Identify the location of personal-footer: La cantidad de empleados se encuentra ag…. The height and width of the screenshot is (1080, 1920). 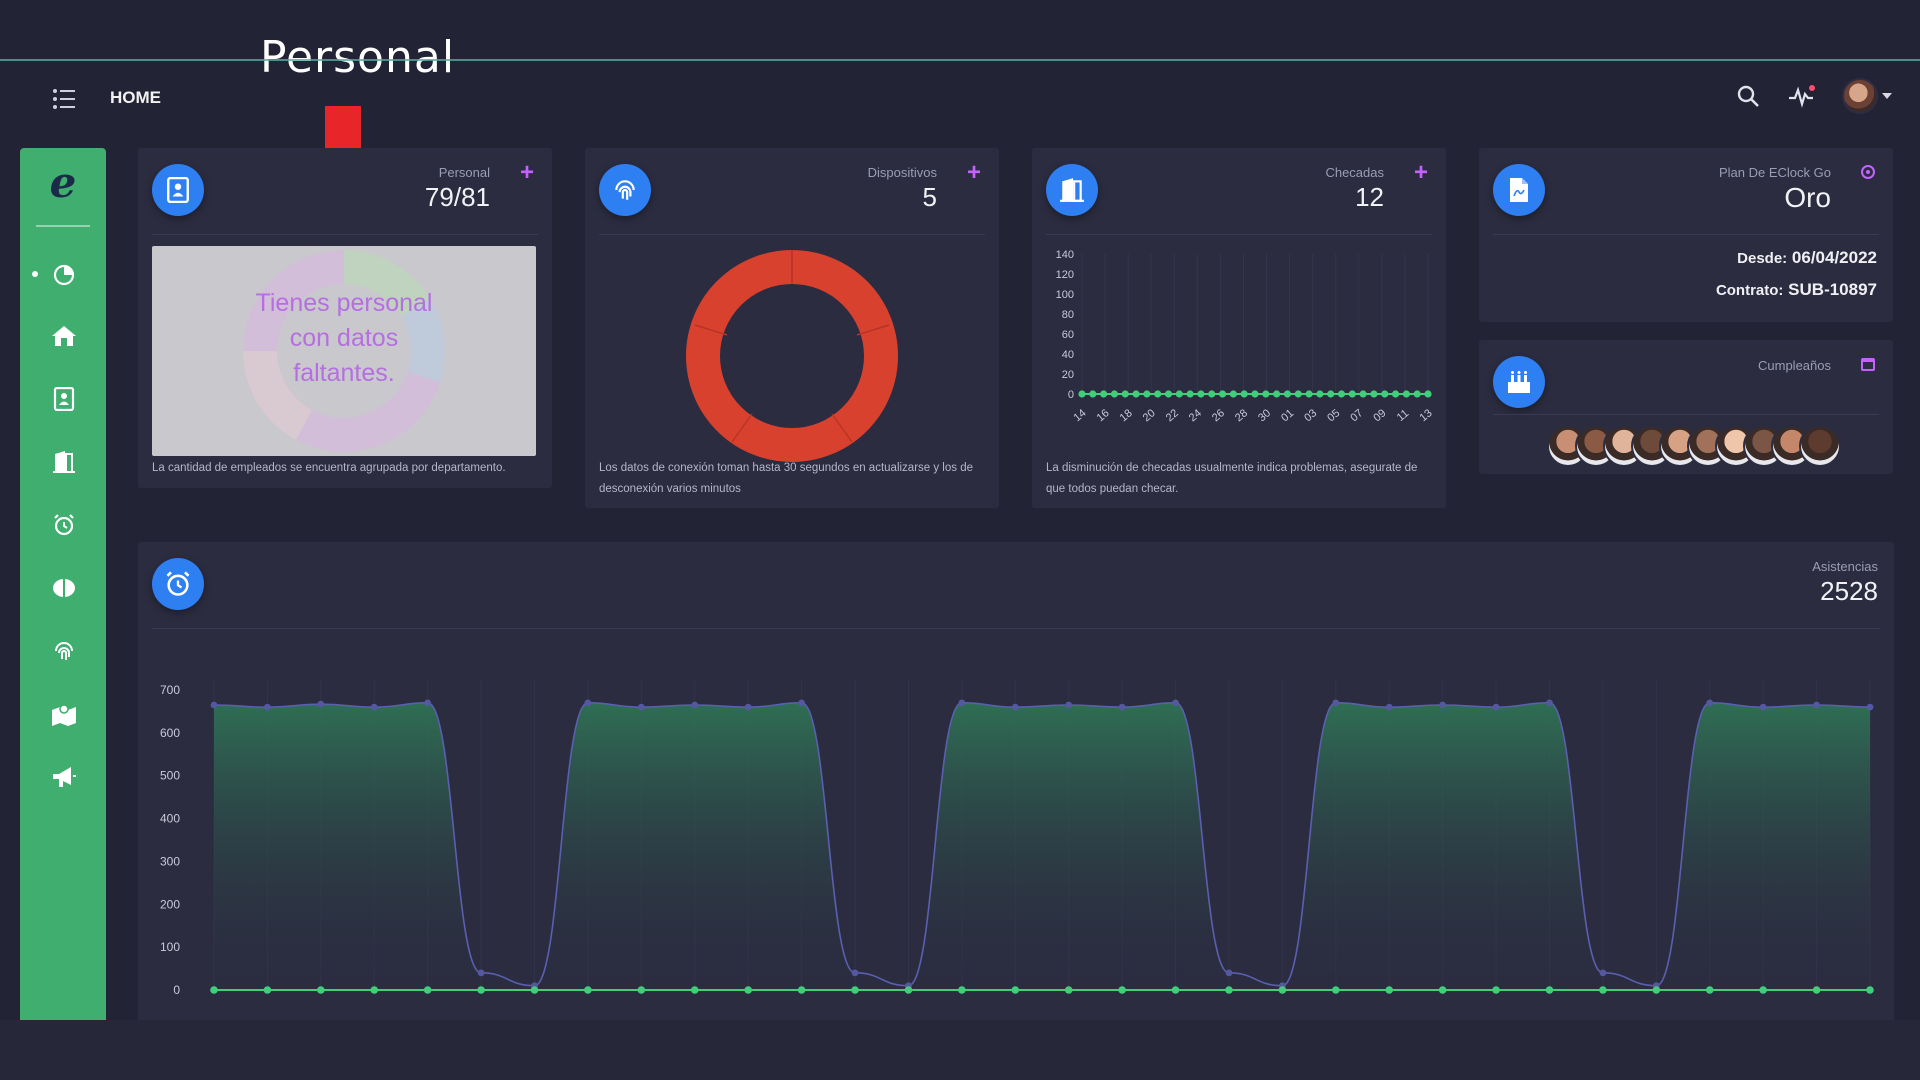
(329, 468).